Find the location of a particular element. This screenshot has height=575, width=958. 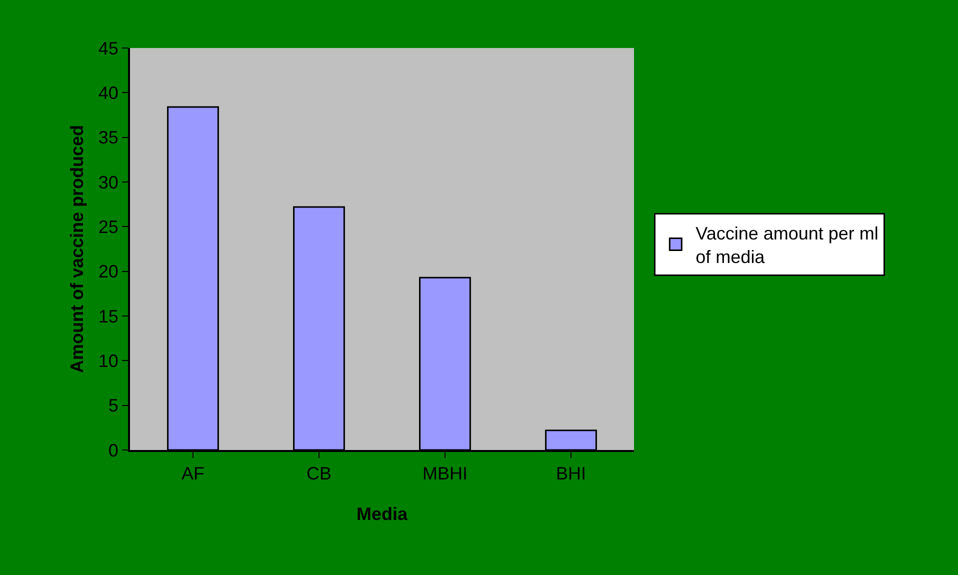

y-axis-title: Amount of vaccine produced is located at coordinates (77, 249).